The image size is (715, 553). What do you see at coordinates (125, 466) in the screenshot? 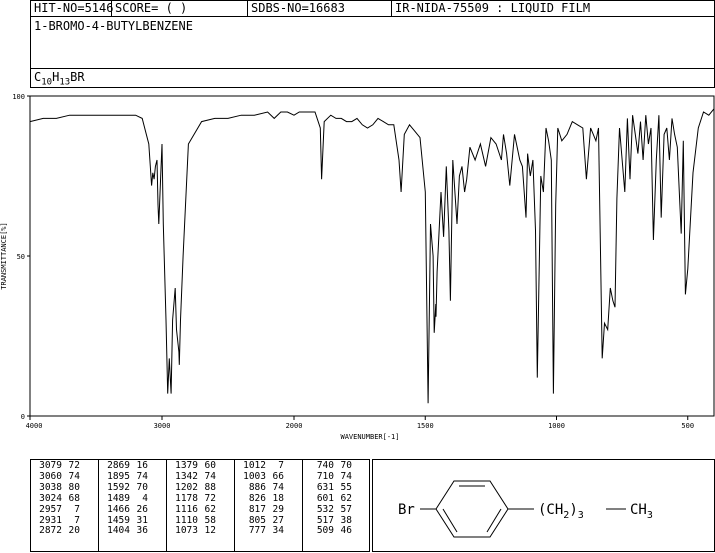
I see `peak-row: 2869 16` at bounding box center [125, 466].